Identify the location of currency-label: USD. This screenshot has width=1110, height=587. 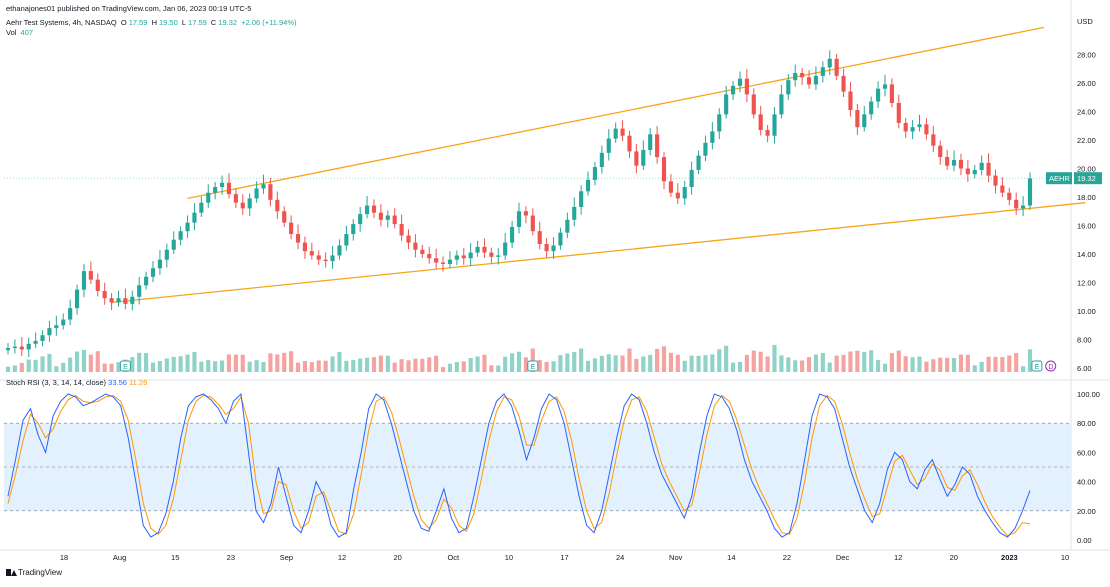
(1085, 21).